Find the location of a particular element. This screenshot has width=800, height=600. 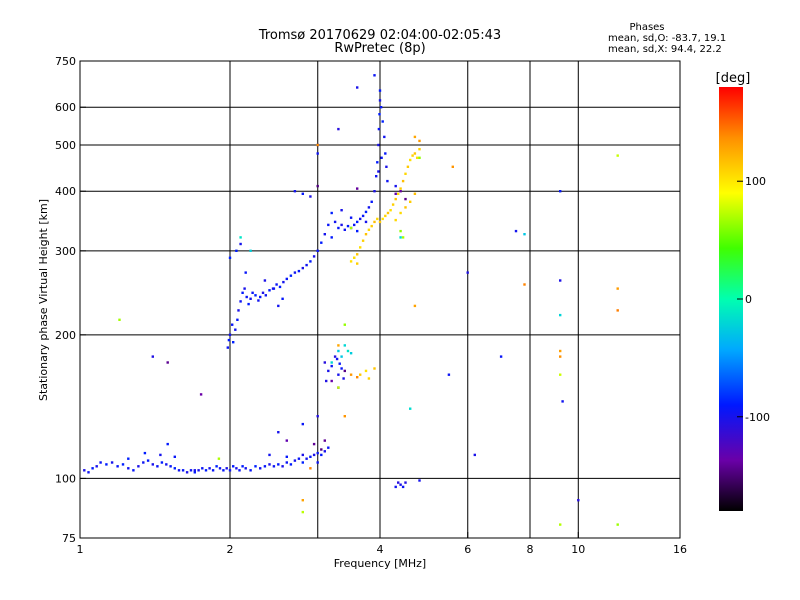

x-tick-label: 4 is located at coordinates (380, 549).